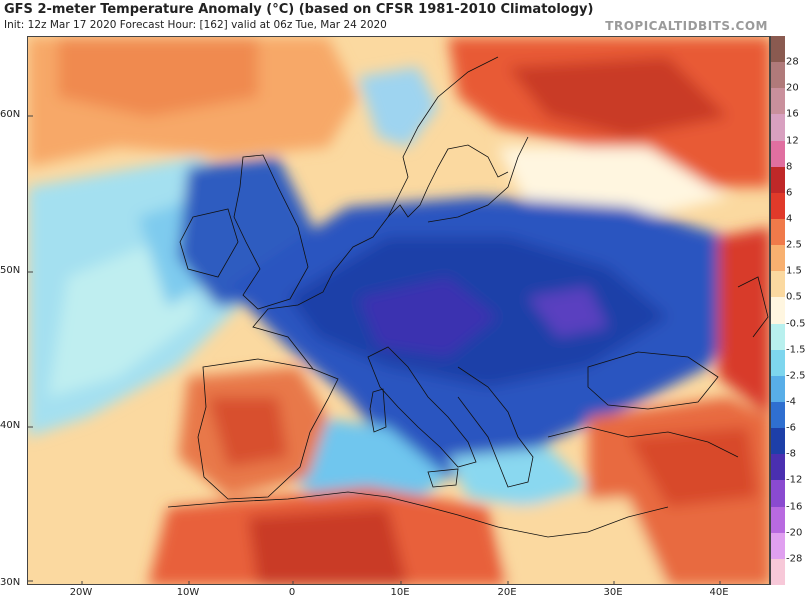  What do you see at coordinates (794, 297) in the screenshot?
I see `colorbar-tick-label: 0.5` at bounding box center [794, 297].